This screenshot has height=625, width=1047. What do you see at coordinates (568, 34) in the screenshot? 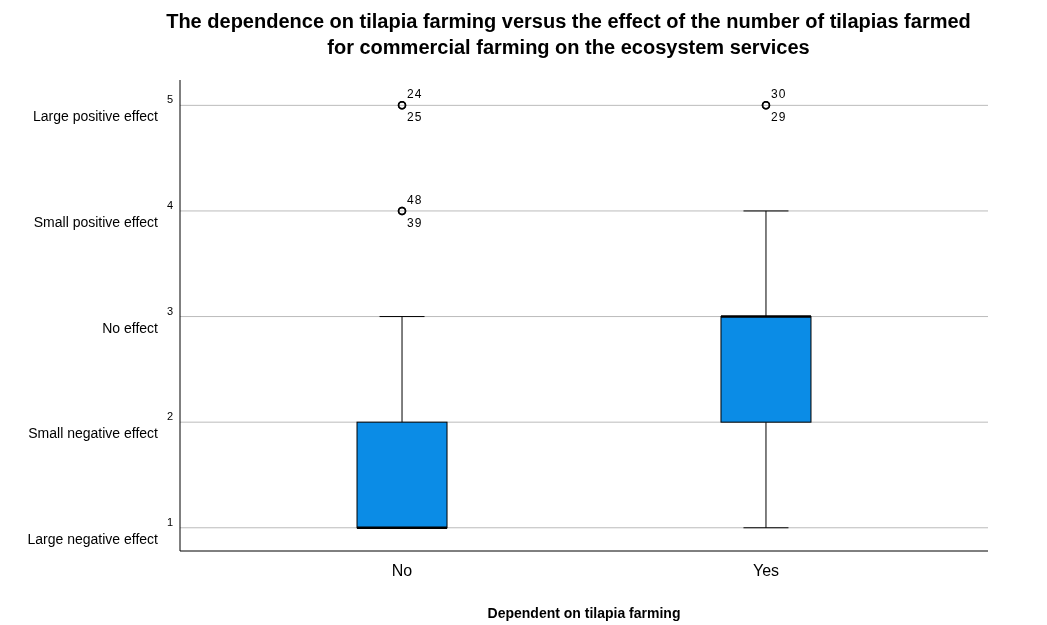
I see `chart-title: The dependence on tilapia farming versus the effect of the number of tilapias farmed for commercial farming on the ecosystem services` at bounding box center [568, 34].